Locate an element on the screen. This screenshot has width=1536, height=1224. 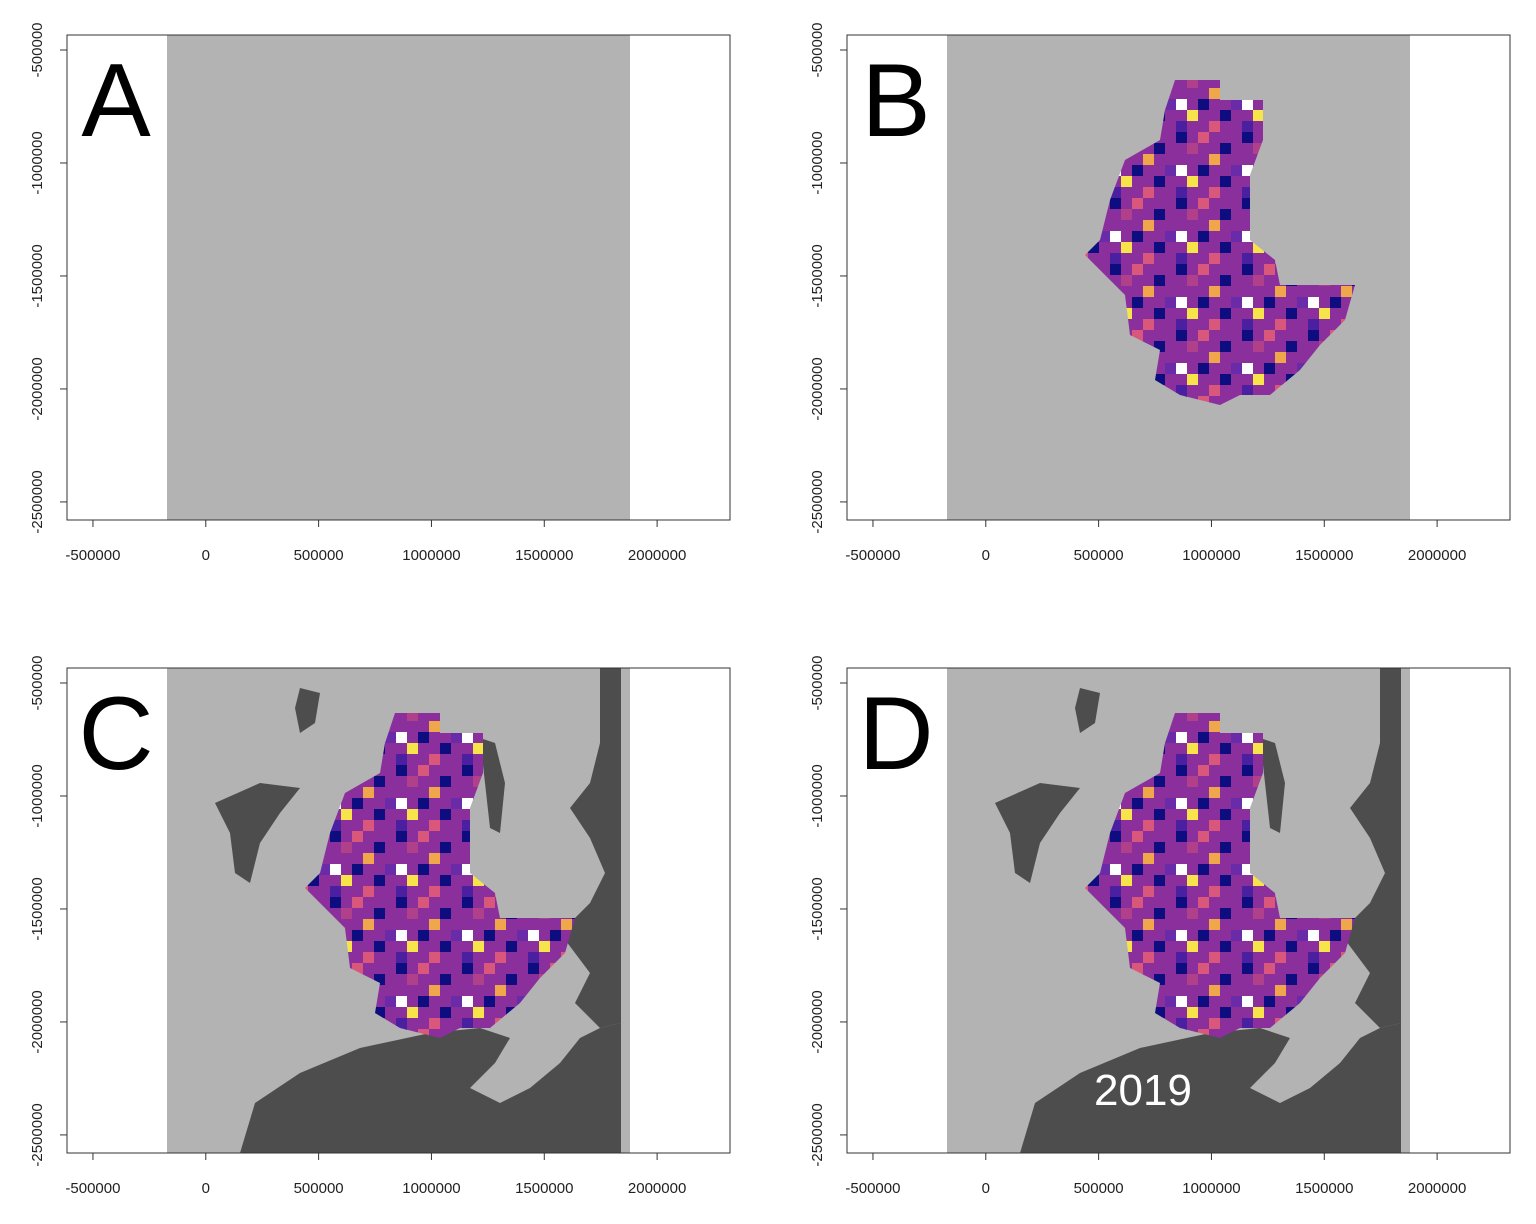
panel-label: C is located at coordinates (115, 734).